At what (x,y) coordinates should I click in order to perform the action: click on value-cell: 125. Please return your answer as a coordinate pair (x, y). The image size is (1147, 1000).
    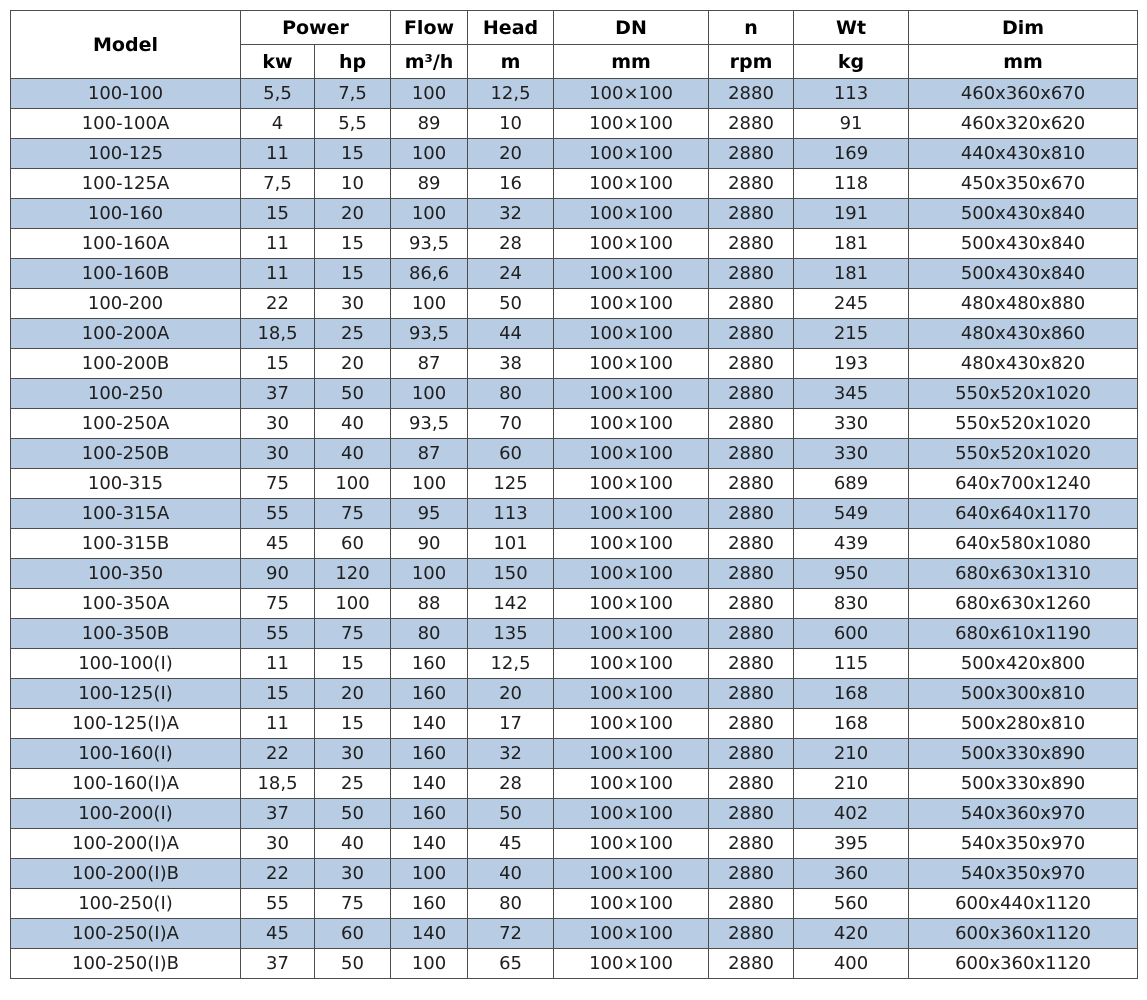
    Looking at the image, I should click on (511, 483).